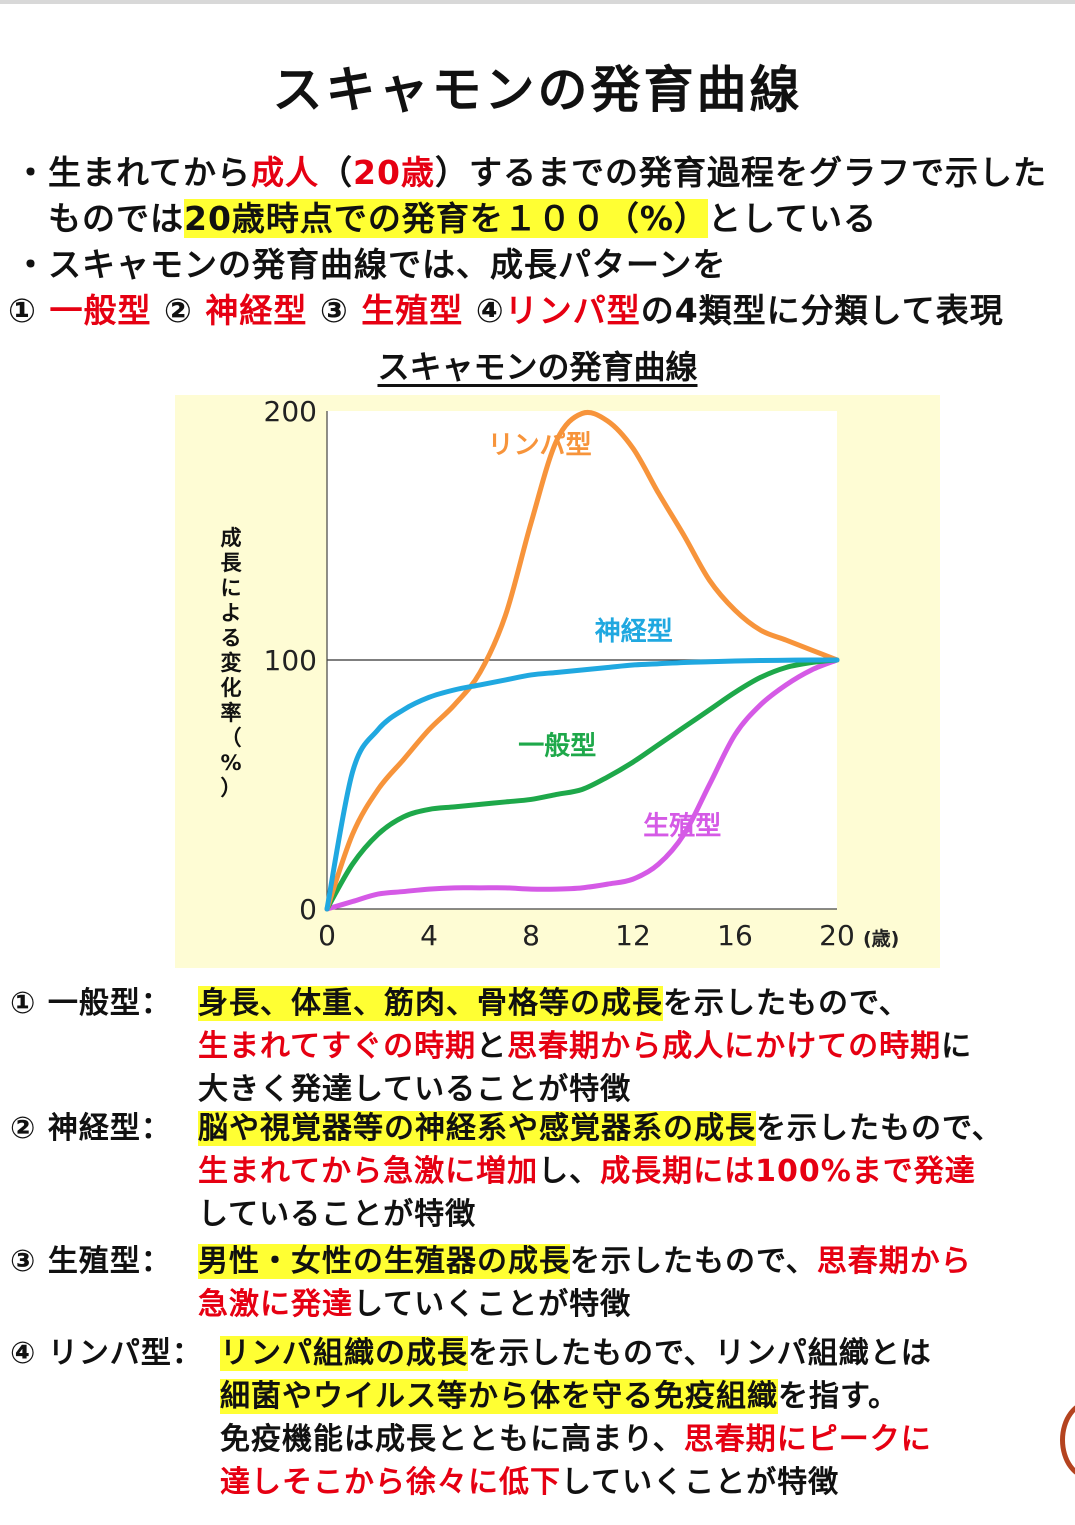 This screenshot has height=1525, width=1075. What do you see at coordinates (837, 935) in the screenshot?
I see `x-tick-label: 20` at bounding box center [837, 935].